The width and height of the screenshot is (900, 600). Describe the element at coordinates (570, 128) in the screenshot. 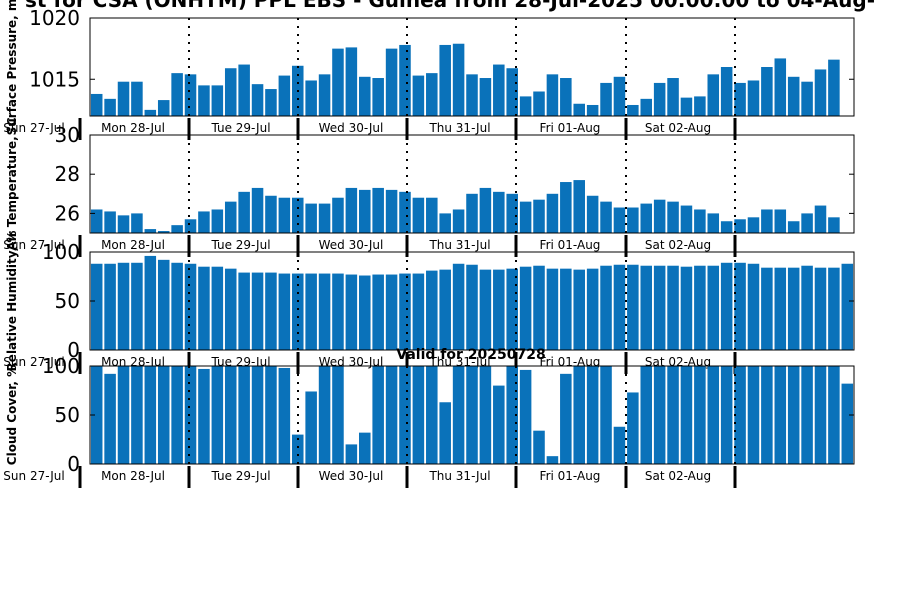

I see `x-tick-label: Fri 01-Aug` at that location.